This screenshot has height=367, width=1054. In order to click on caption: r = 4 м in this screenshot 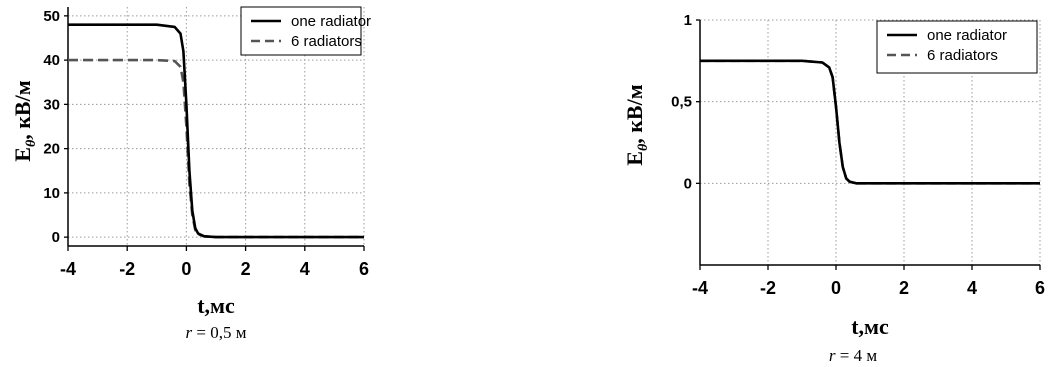, I will do `click(853, 355)`.